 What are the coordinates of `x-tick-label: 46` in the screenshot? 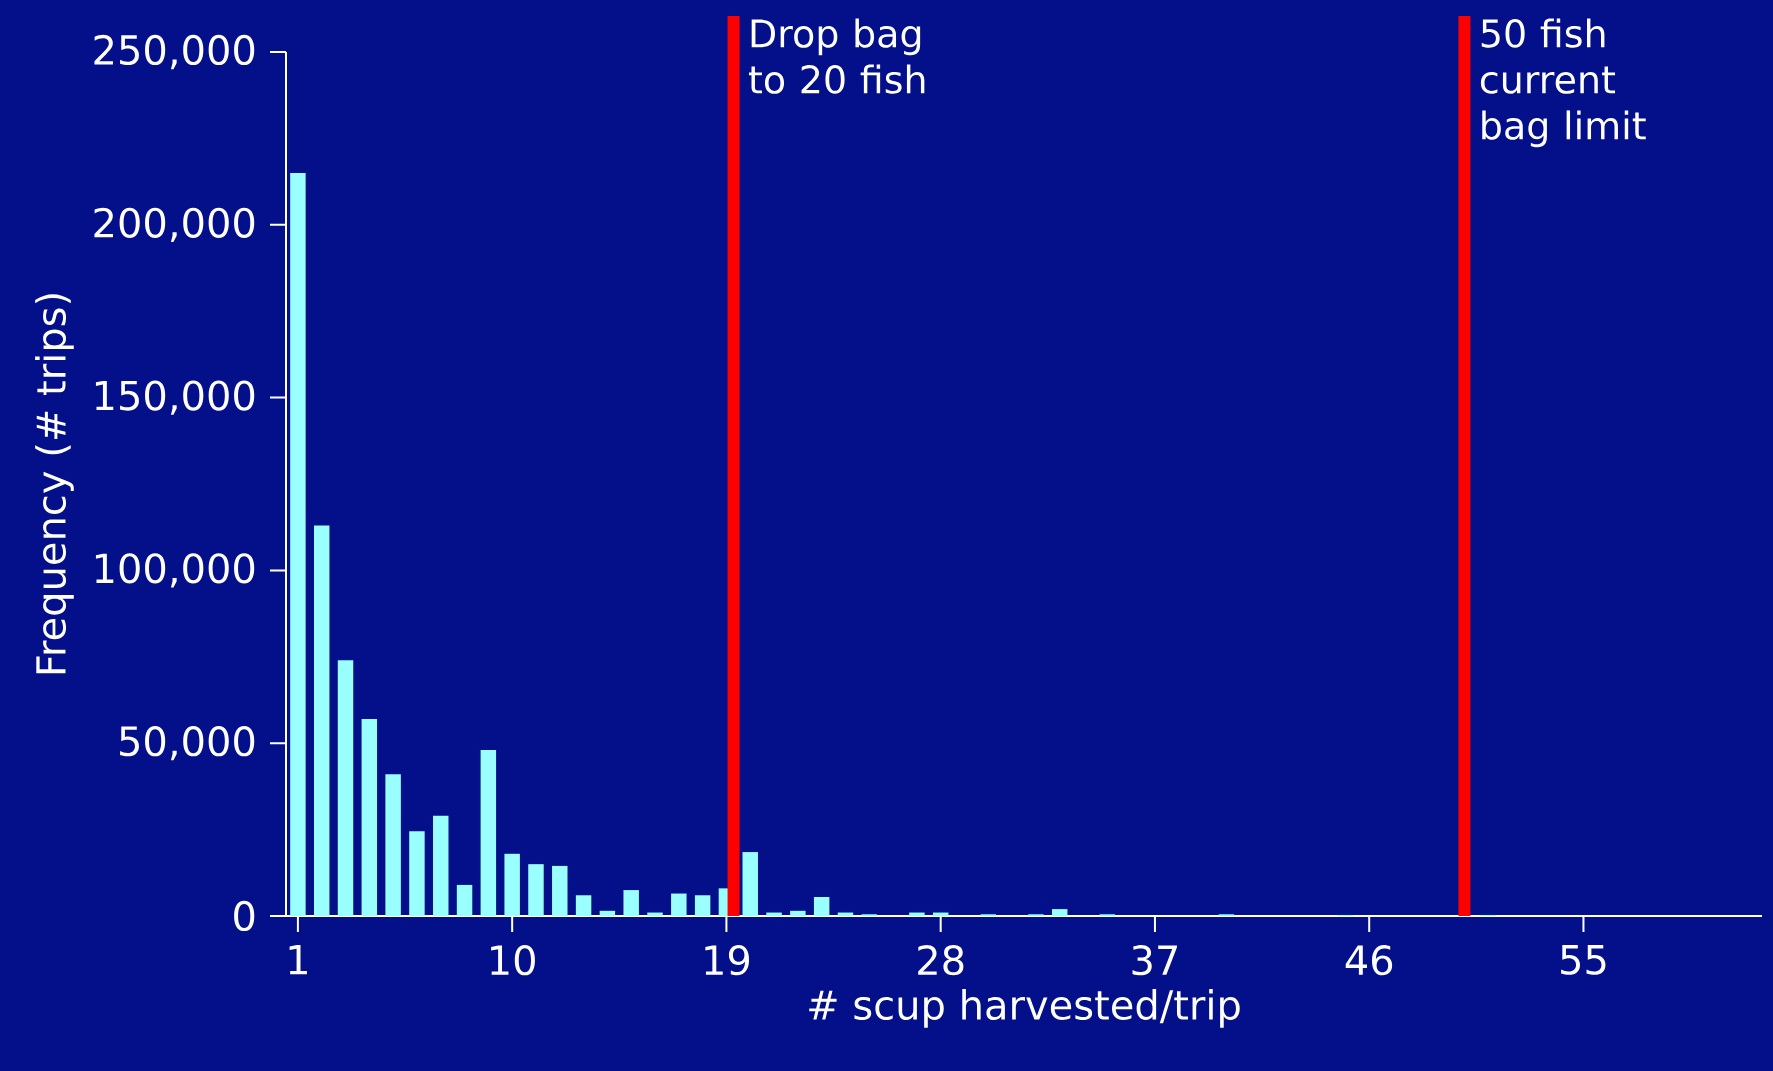 It's located at (1369, 960).